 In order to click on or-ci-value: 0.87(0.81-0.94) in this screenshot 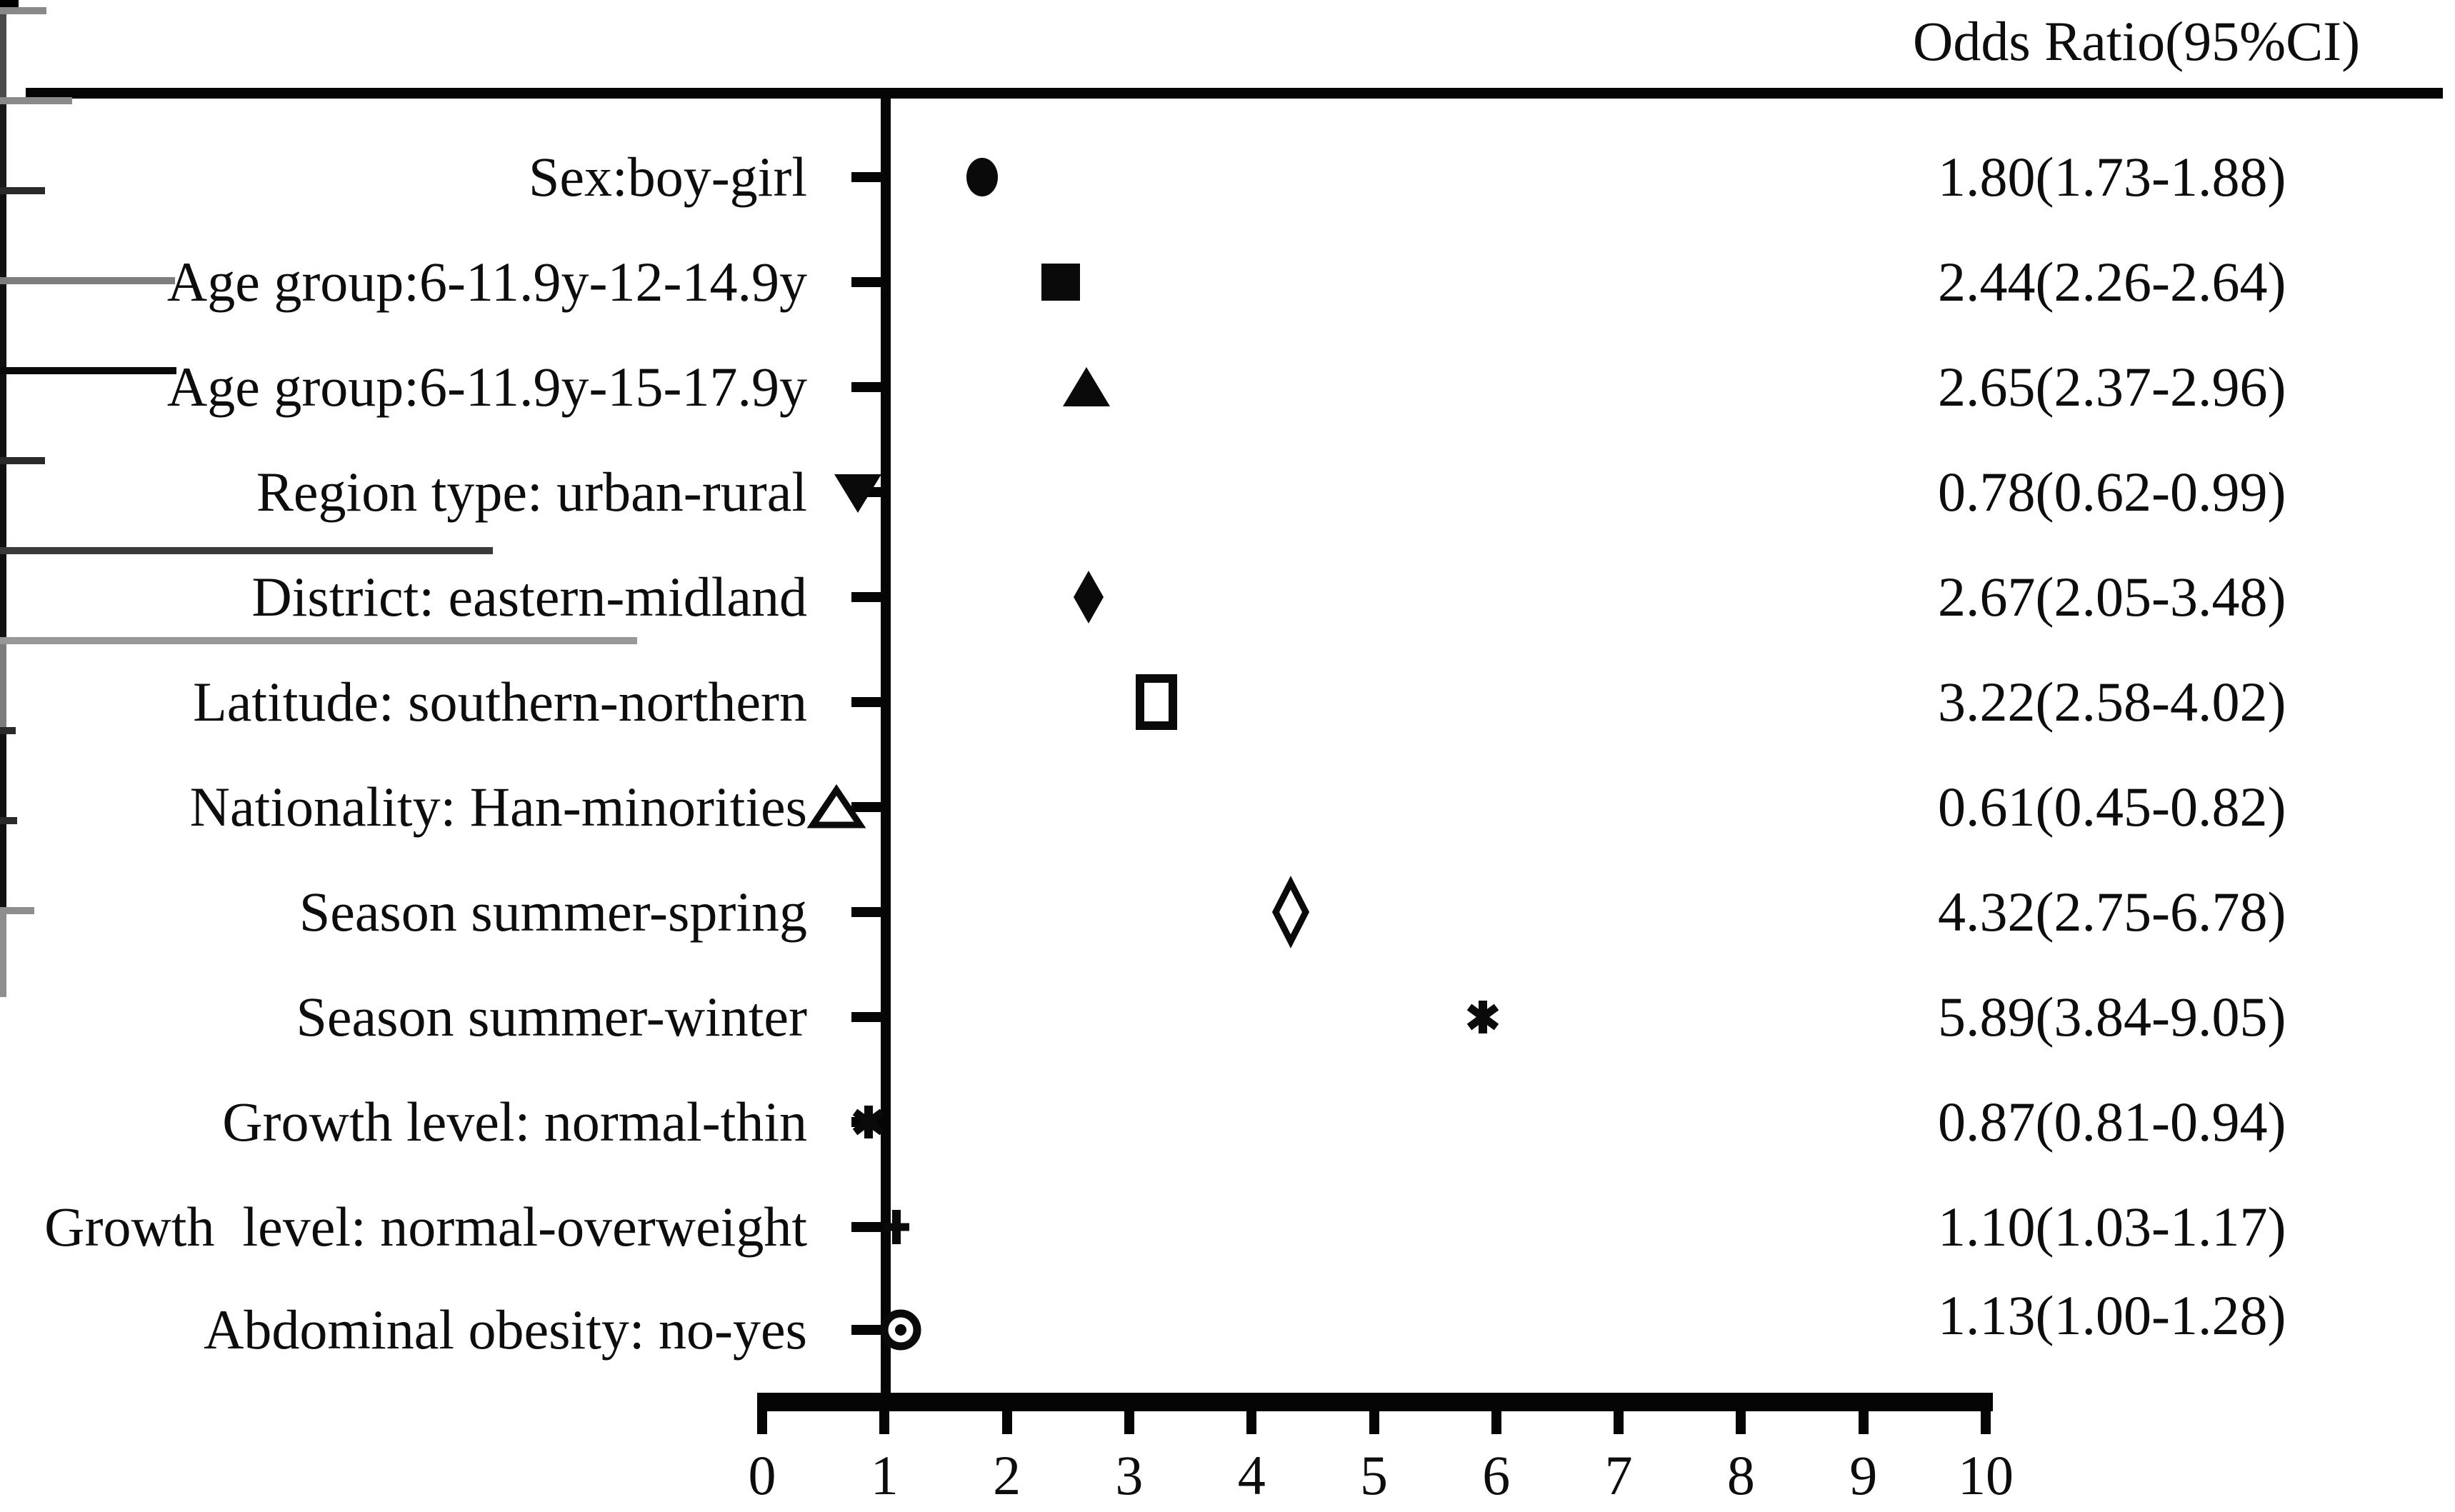, I will do `click(2112, 1122)`.